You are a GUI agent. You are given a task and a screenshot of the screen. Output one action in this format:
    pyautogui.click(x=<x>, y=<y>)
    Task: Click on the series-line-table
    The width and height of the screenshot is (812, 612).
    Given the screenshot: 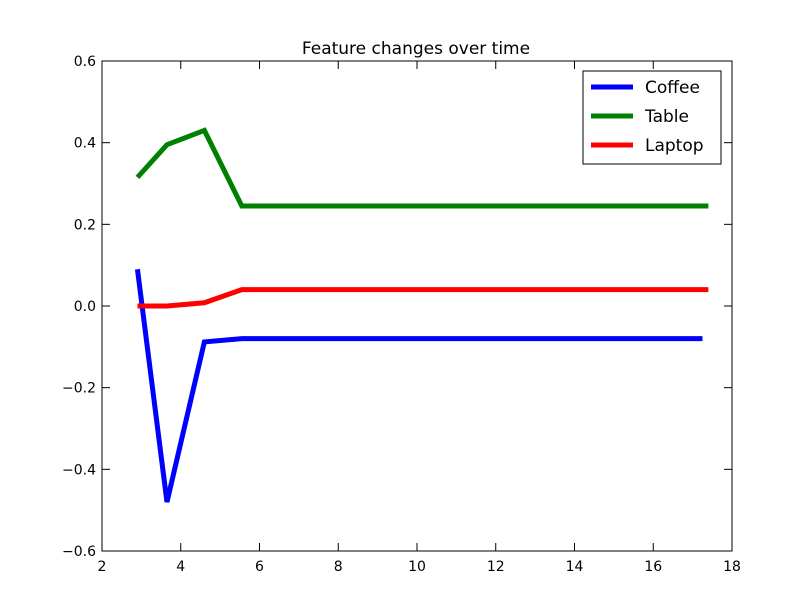 What is the action you would take?
    pyautogui.click(x=422, y=168)
    